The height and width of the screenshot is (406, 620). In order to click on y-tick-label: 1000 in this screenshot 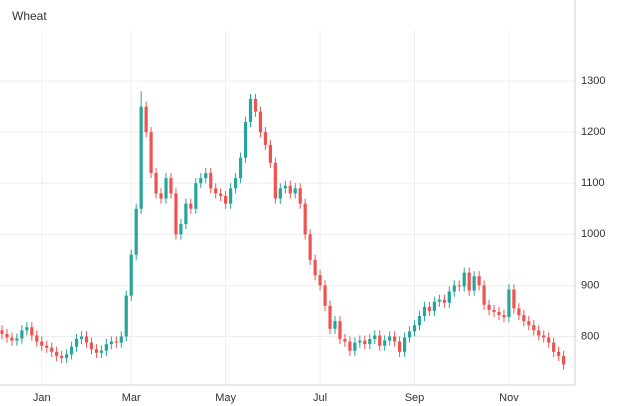, I will do `click(593, 234)`.